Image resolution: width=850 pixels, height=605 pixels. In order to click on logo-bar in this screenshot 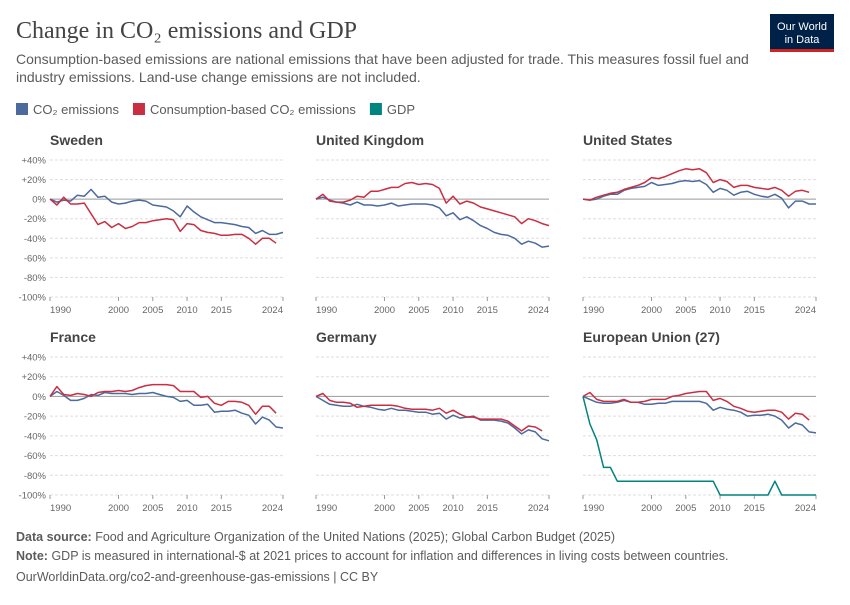, I will do `click(802, 50)`.